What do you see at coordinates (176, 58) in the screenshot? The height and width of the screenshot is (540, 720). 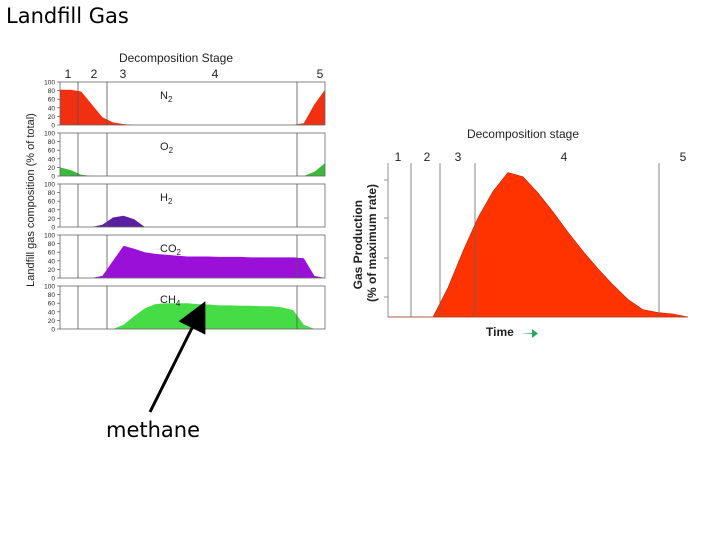 I see `composition-chart-title: Decomposition Stage` at bounding box center [176, 58].